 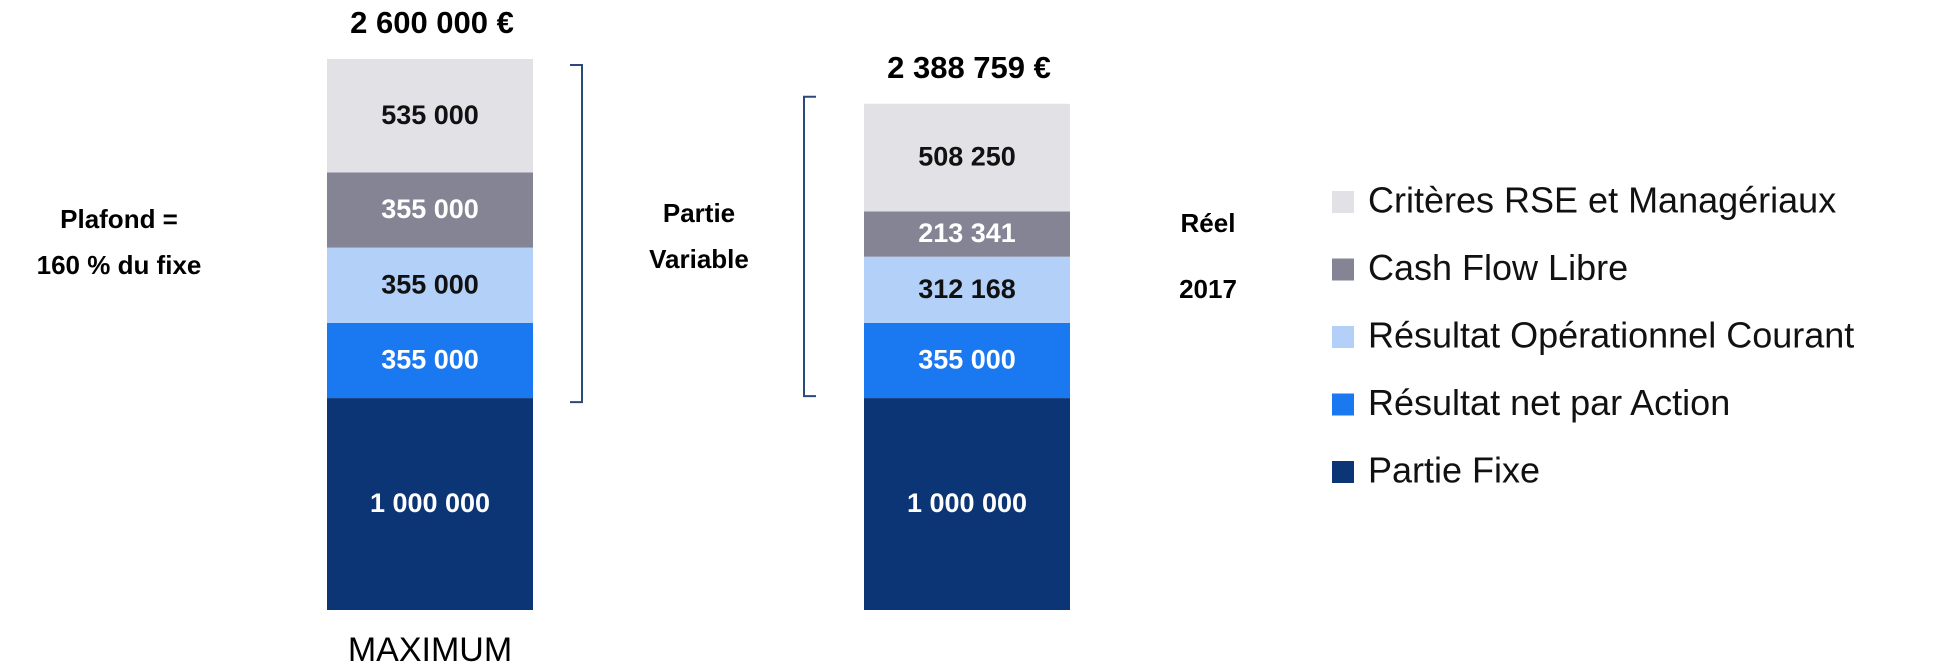 What do you see at coordinates (1602, 200) in the screenshot?
I see `legend-label: Critères RSE et Managériaux` at bounding box center [1602, 200].